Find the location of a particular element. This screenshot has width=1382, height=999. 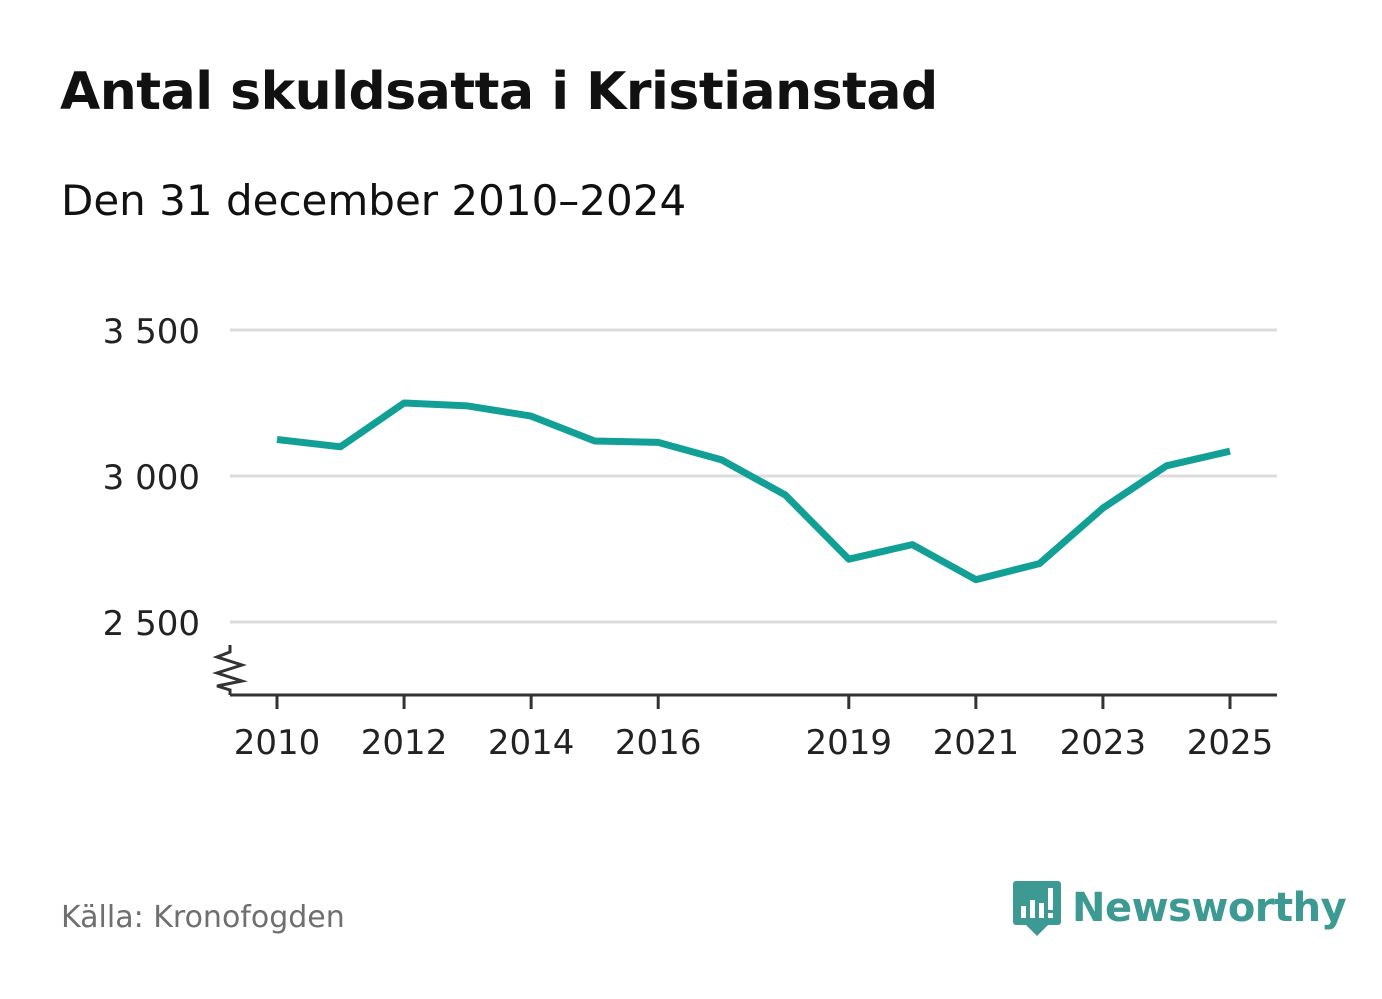

data-point-2017 is located at coordinates (722, 460).